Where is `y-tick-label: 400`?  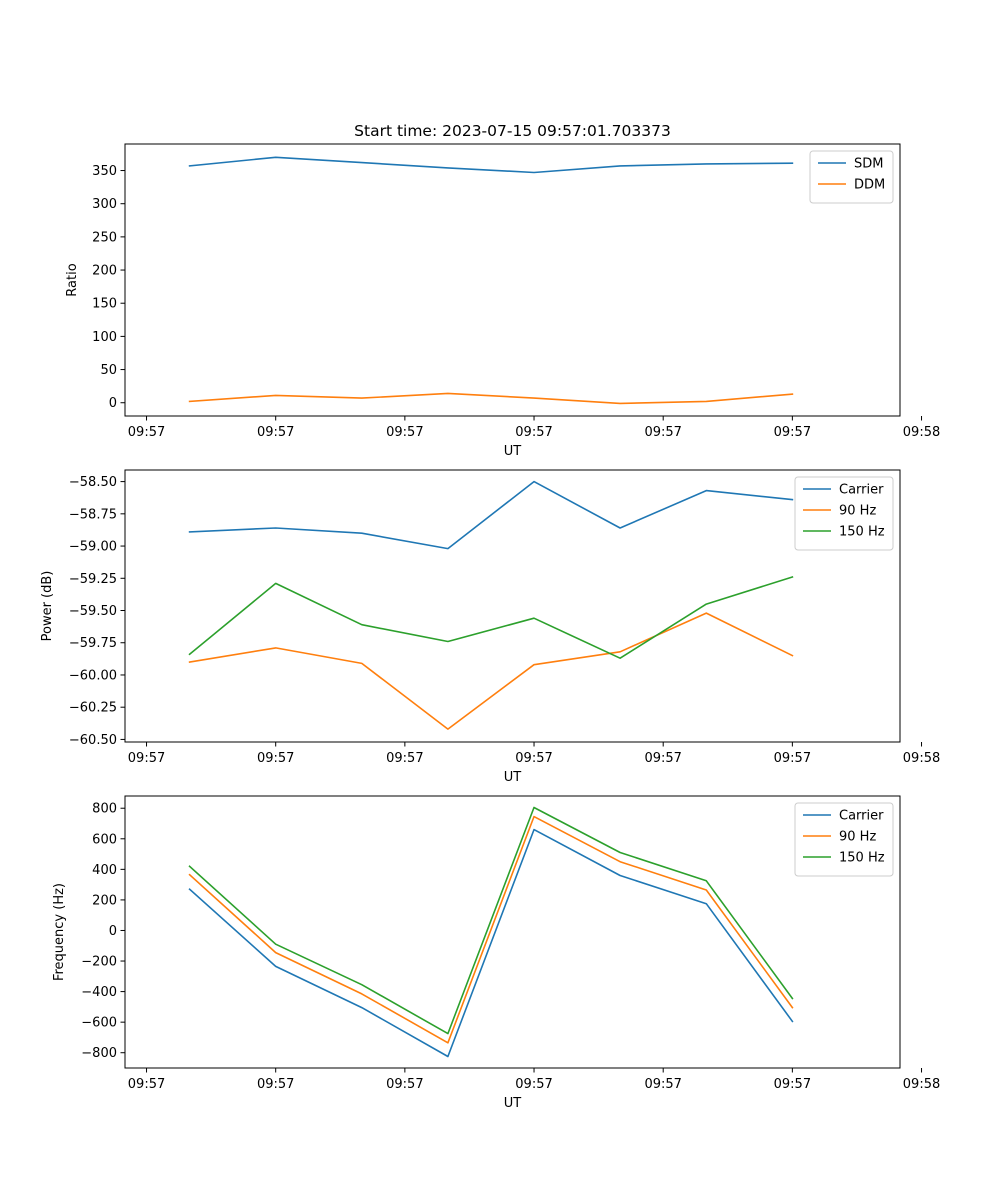
y-tick-label: 400 is located at coordinates (104, 870).